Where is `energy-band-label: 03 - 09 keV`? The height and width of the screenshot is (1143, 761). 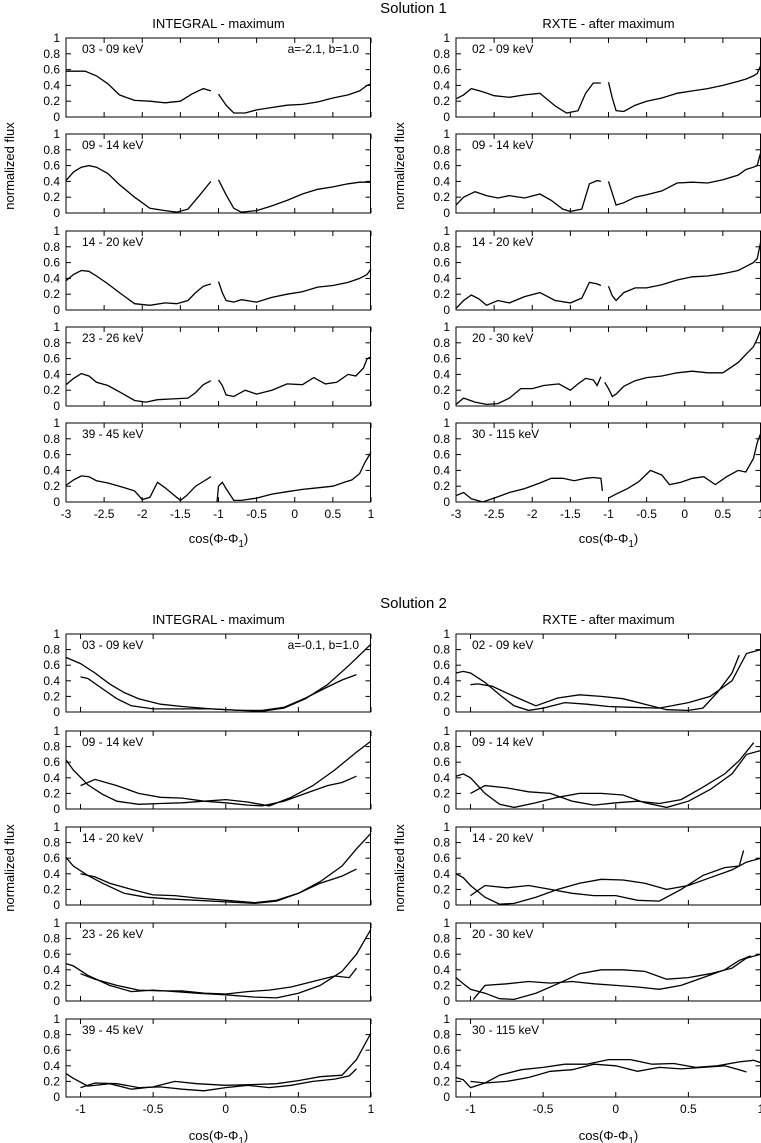 energy-band-label: 03 - 09 keV is located at coordinates (112, 49).